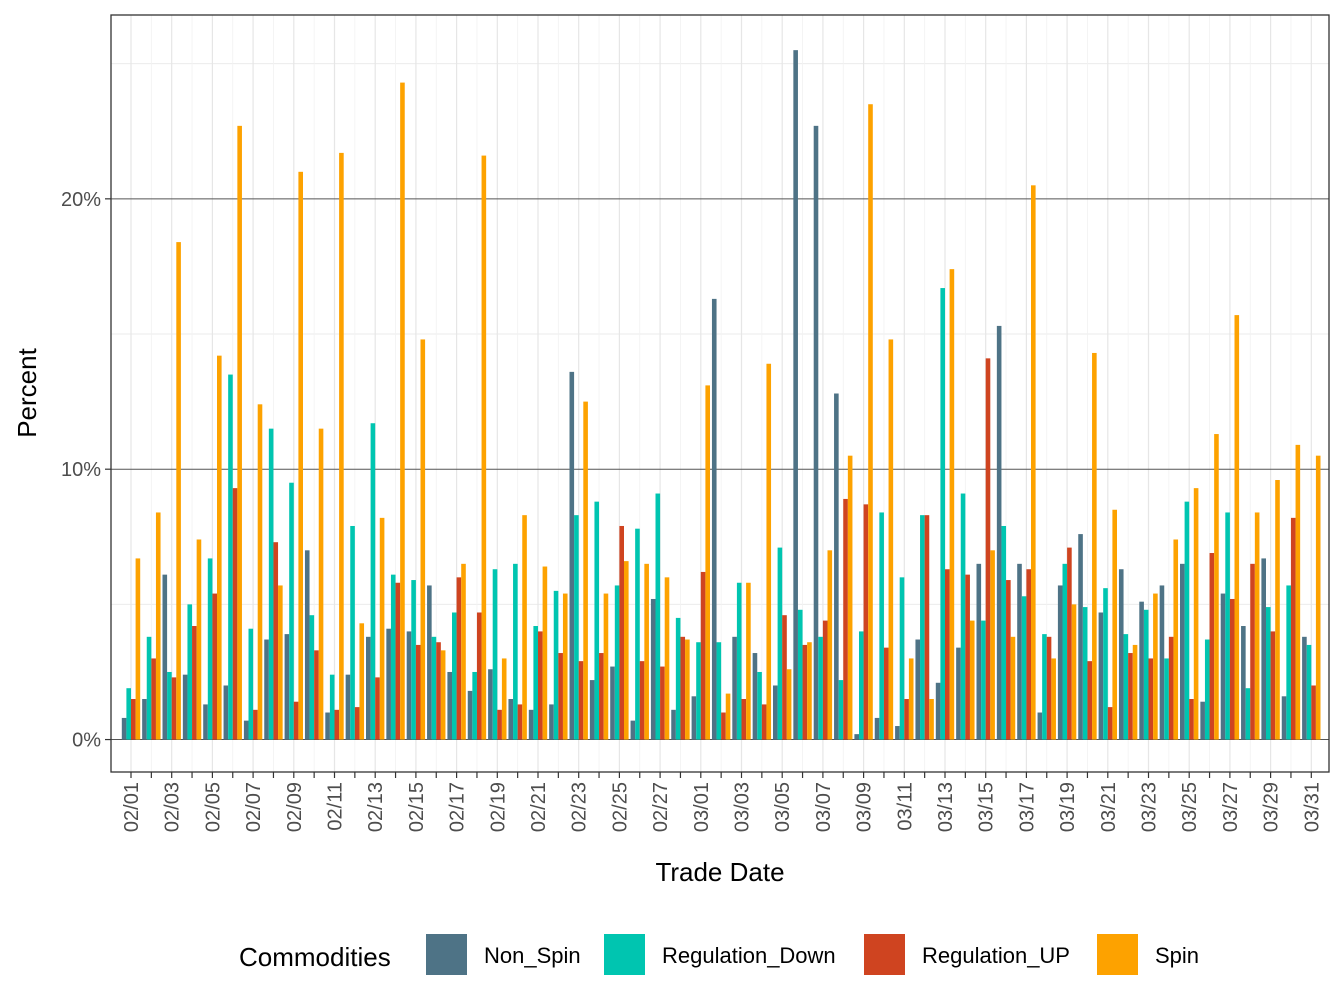 The width and height of the screenshot is (1344, 1008). I want to click on x-tick-label: 03/09, so click(865, 807).